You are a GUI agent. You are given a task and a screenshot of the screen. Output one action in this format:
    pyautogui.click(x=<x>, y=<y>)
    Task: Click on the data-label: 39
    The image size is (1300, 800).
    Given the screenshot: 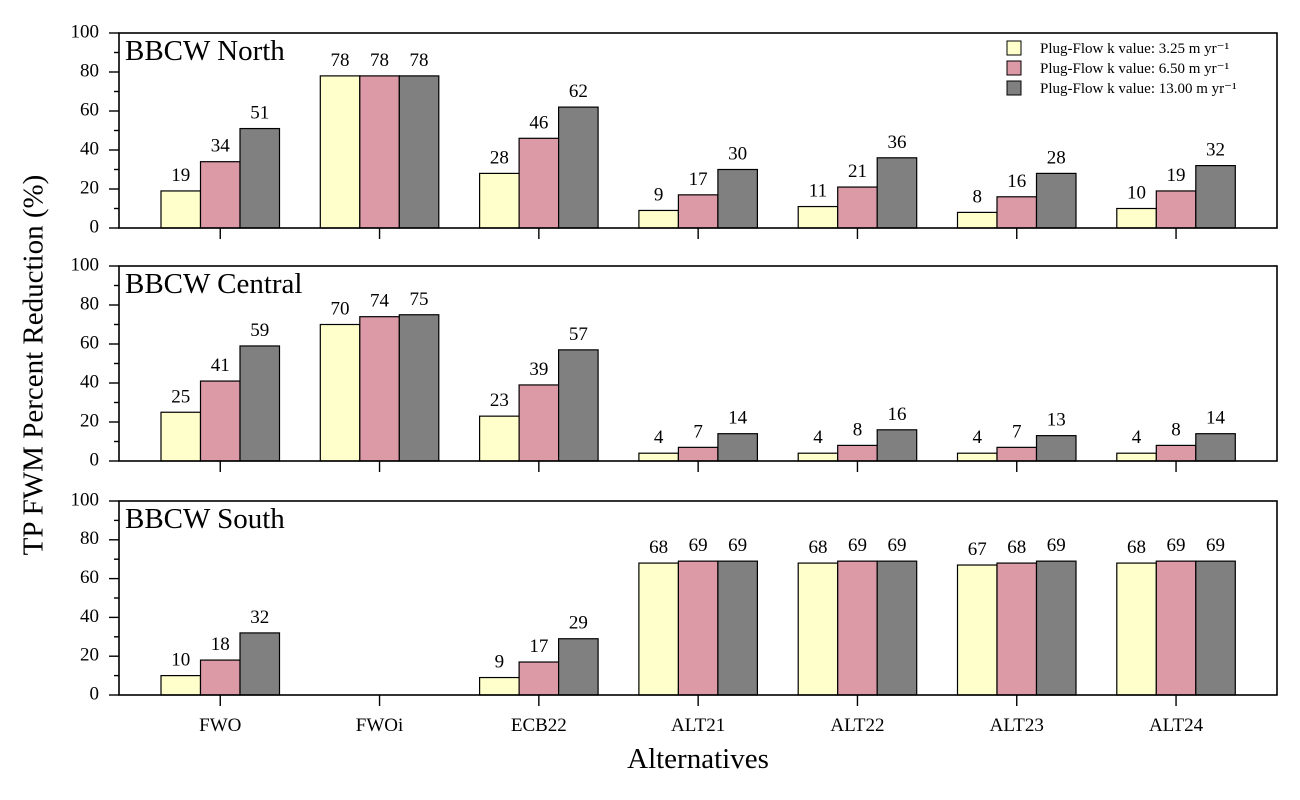 What is the action you would take?
    pyautogui.click(x=538, y=369)
    